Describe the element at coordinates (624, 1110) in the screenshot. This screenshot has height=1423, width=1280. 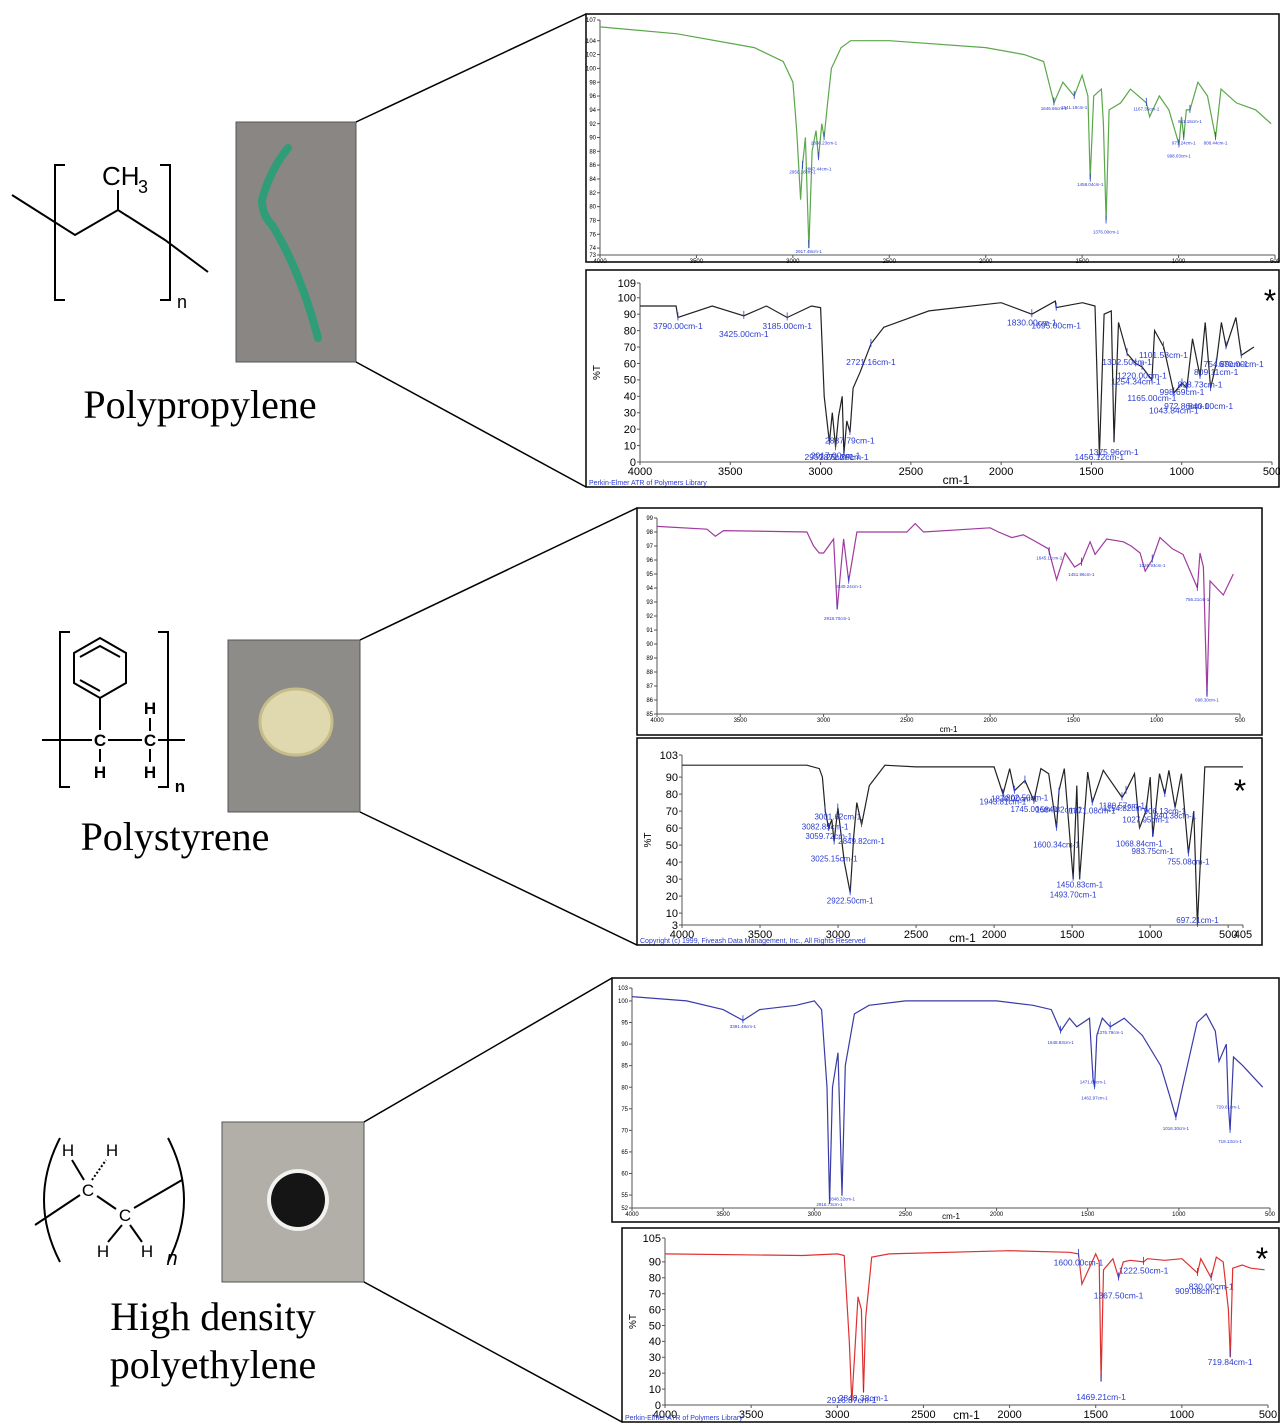
I see `y-tick-label: 75` at that location.